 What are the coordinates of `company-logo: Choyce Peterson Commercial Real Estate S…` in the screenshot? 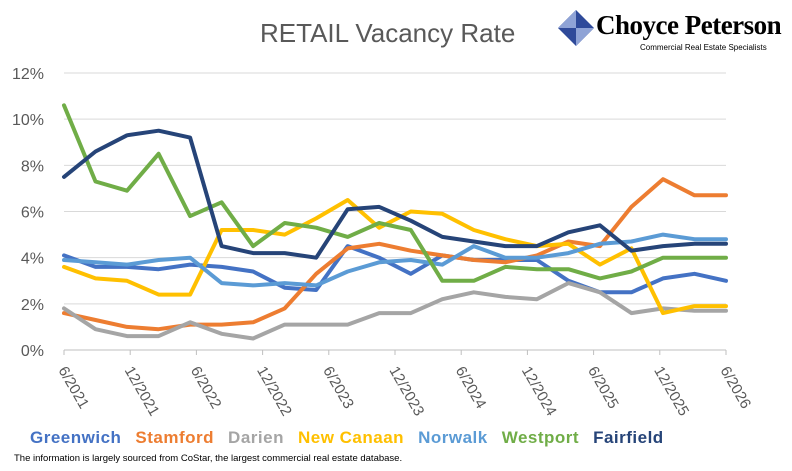 It's located at (671, 31).